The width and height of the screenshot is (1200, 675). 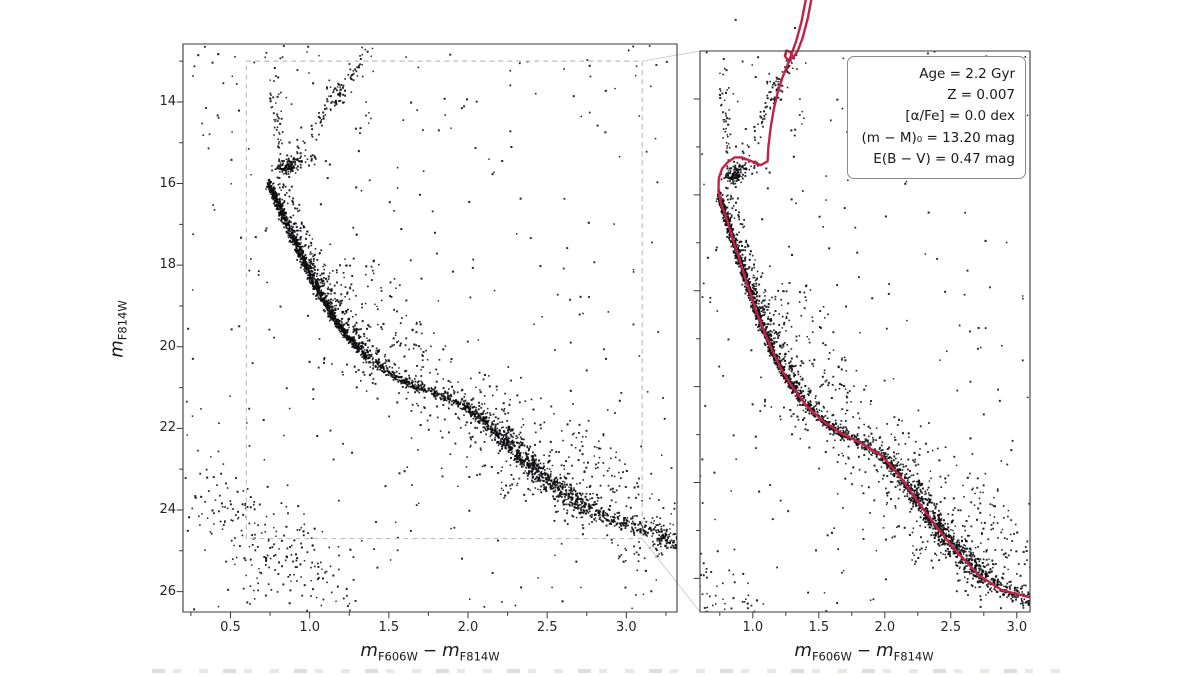 What do you see at coordinates (938, 137) in the screenshot?
I see `legend-line: (m − M)₀ = 13.20 mag` at bounding box center [938, 137].